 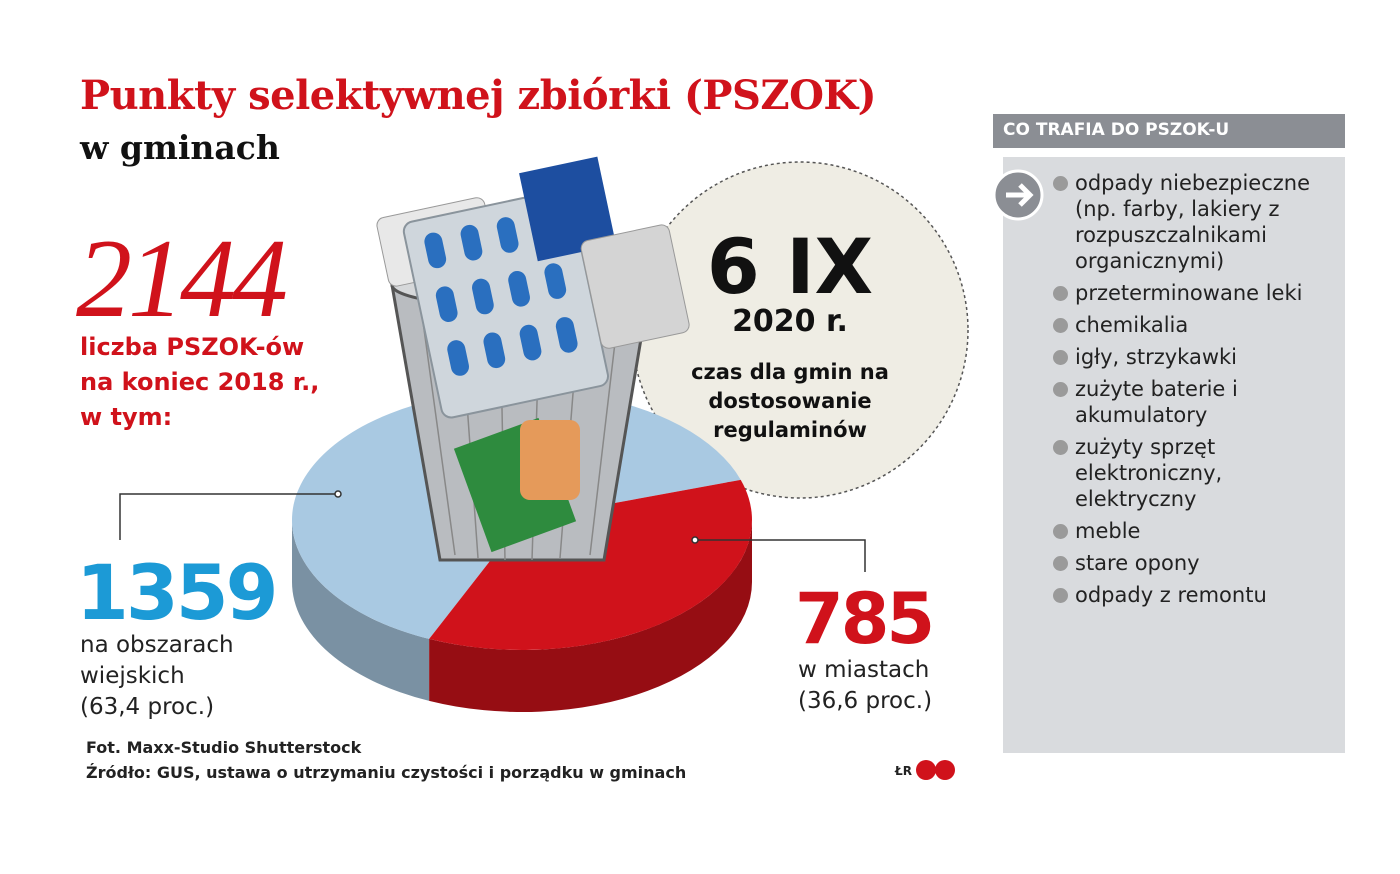 I want to click on deadline-date: 6 IX, so click(x=790, y=266).